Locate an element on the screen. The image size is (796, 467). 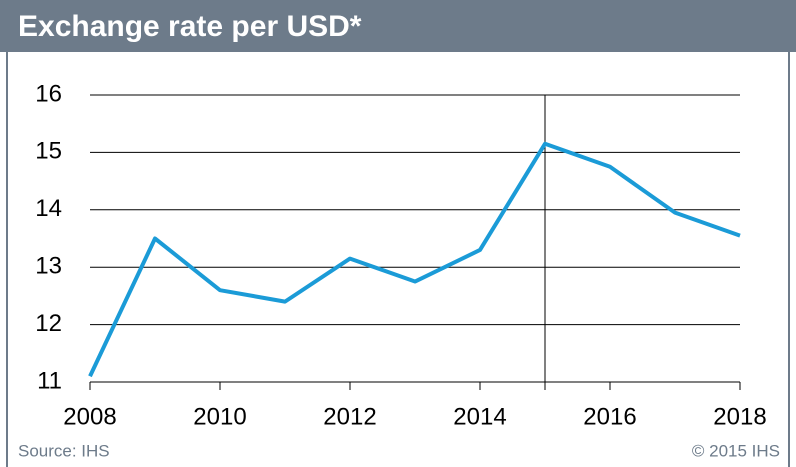
x-tick-label: 2012 is located at coordinates (349, 416).